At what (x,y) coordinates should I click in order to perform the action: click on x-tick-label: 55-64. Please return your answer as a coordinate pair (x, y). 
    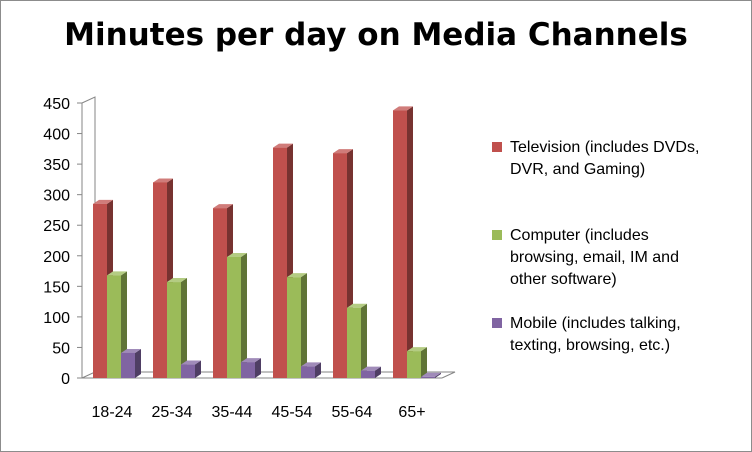
    Looking at the image, I should click on (352, 412).